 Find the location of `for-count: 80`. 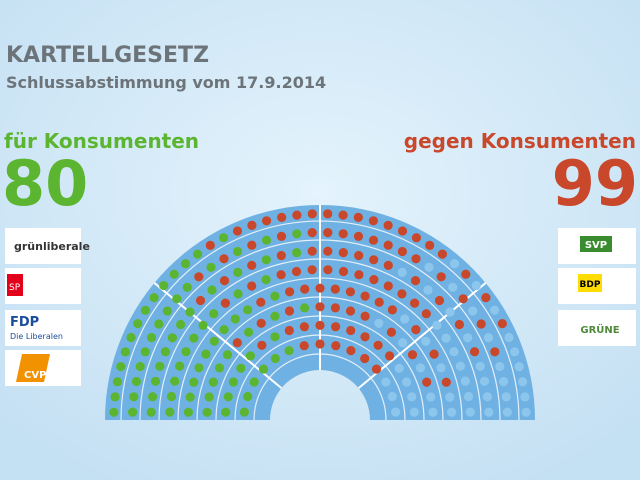

for-count: 80 is located at coordinates (45, 183).